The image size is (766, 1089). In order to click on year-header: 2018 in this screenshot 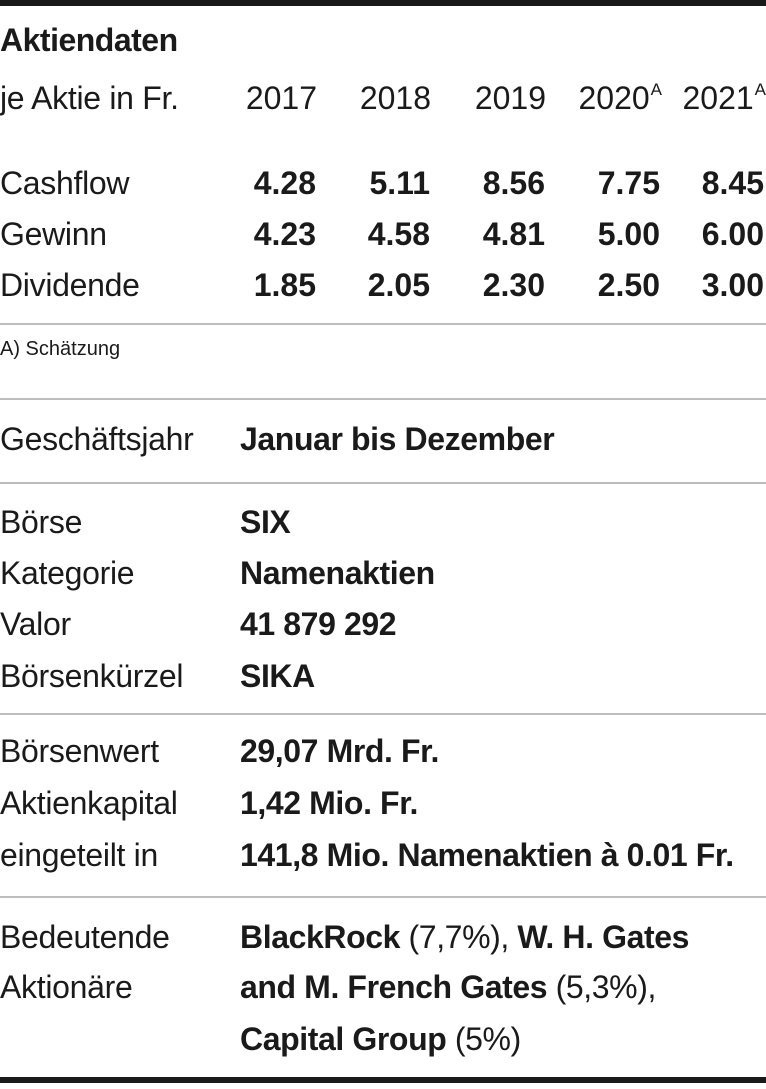, I will do `click(395, 98)`.